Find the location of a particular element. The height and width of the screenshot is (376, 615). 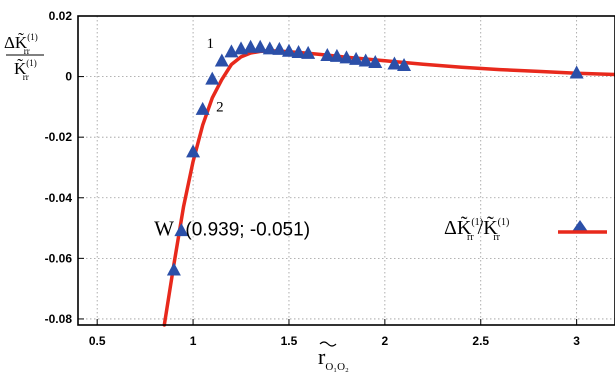

y-tick-label: 0.02 is located at coordinates (61, 16).